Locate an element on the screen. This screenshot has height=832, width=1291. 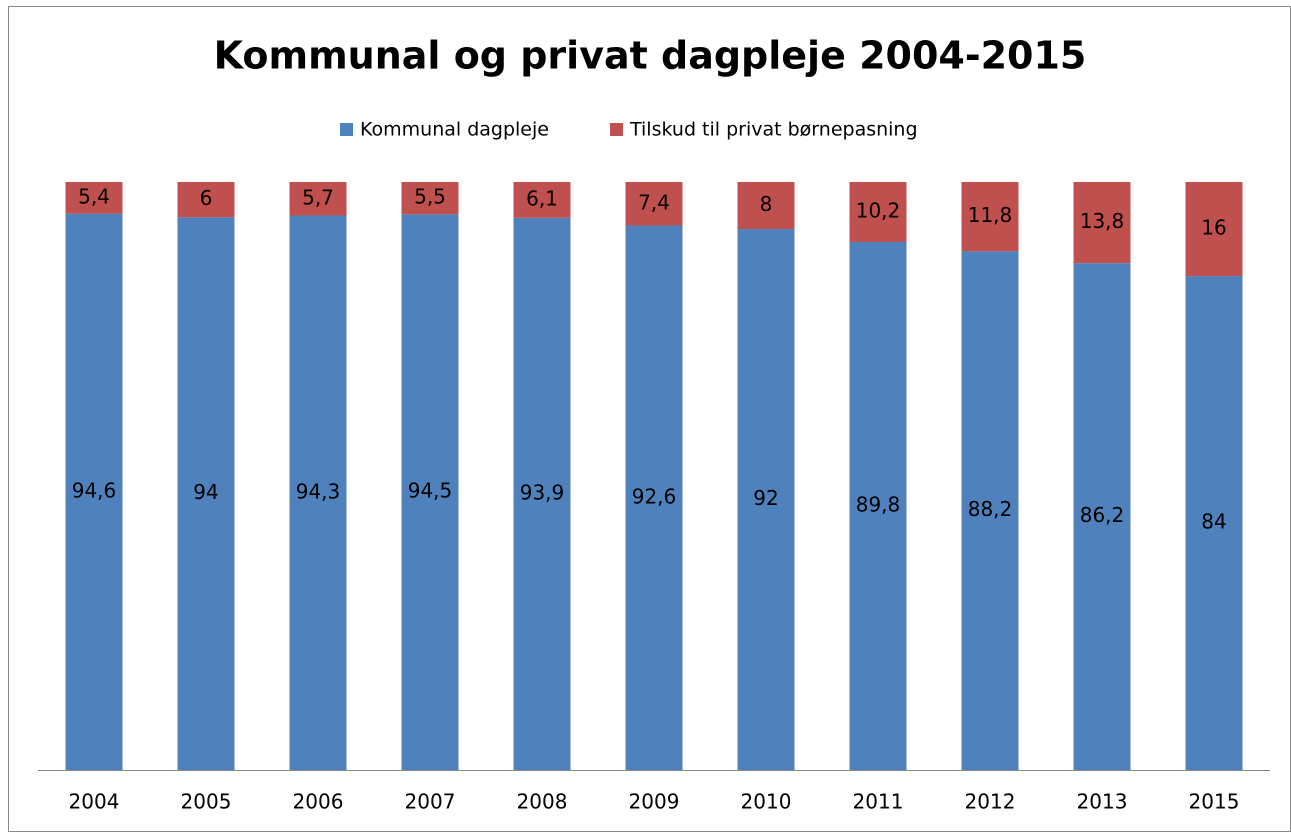
data-label: 16 is located at coordinates (1213, 228).